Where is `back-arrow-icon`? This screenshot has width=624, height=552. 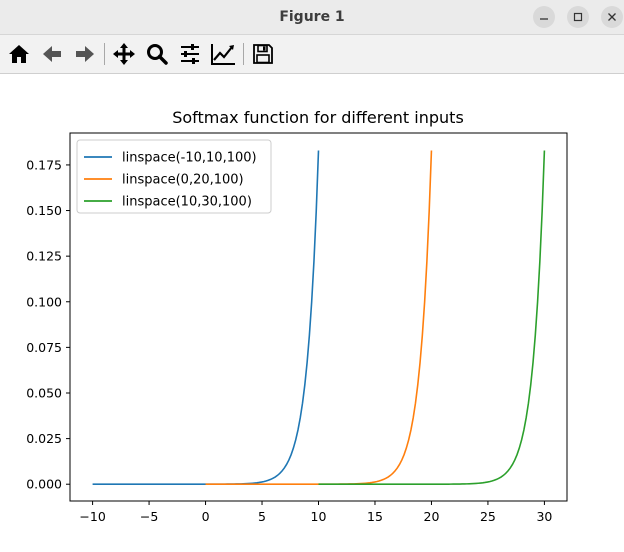
back-arrow-icon is located at coordinates (52, 54).